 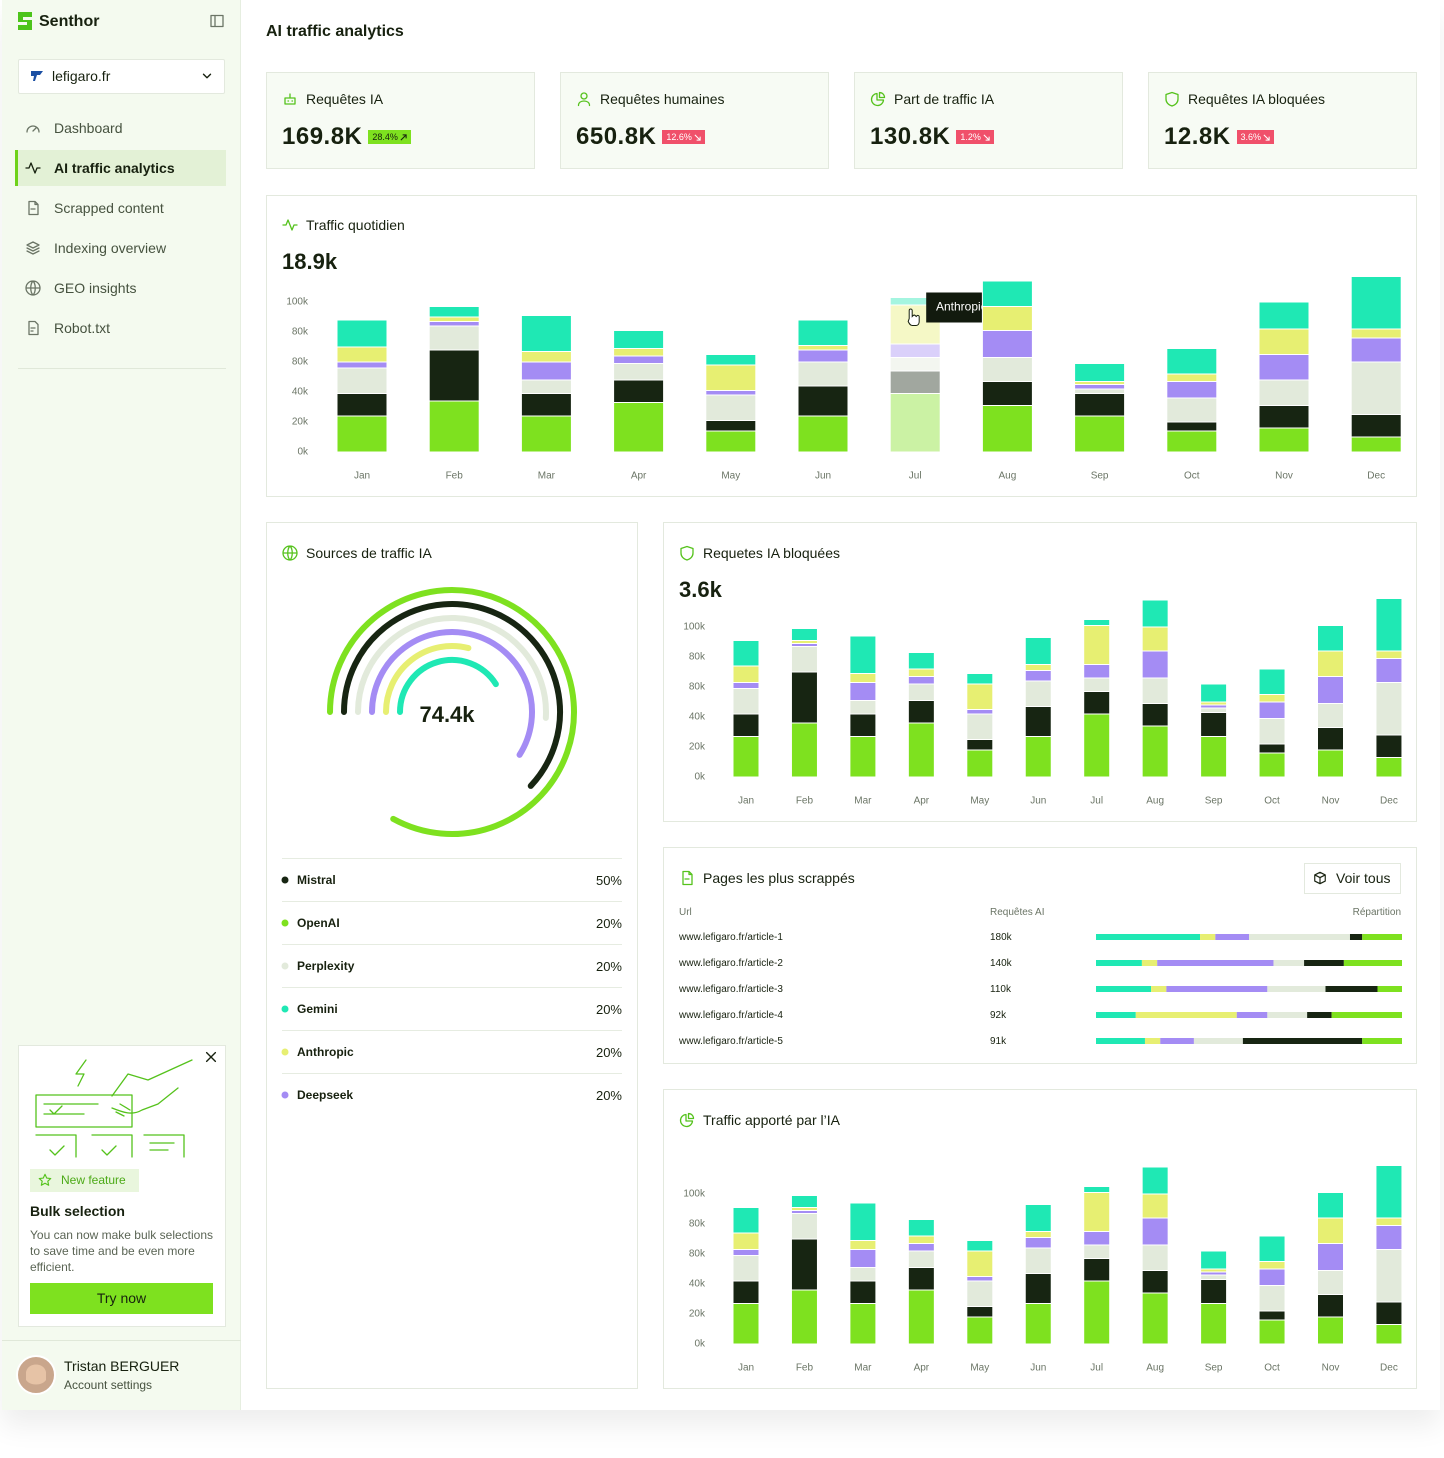 What do you see at coordinates (108, 1385) in the screenshot?
I see `user-link: Account settings` at bounding box center [108, 1385].